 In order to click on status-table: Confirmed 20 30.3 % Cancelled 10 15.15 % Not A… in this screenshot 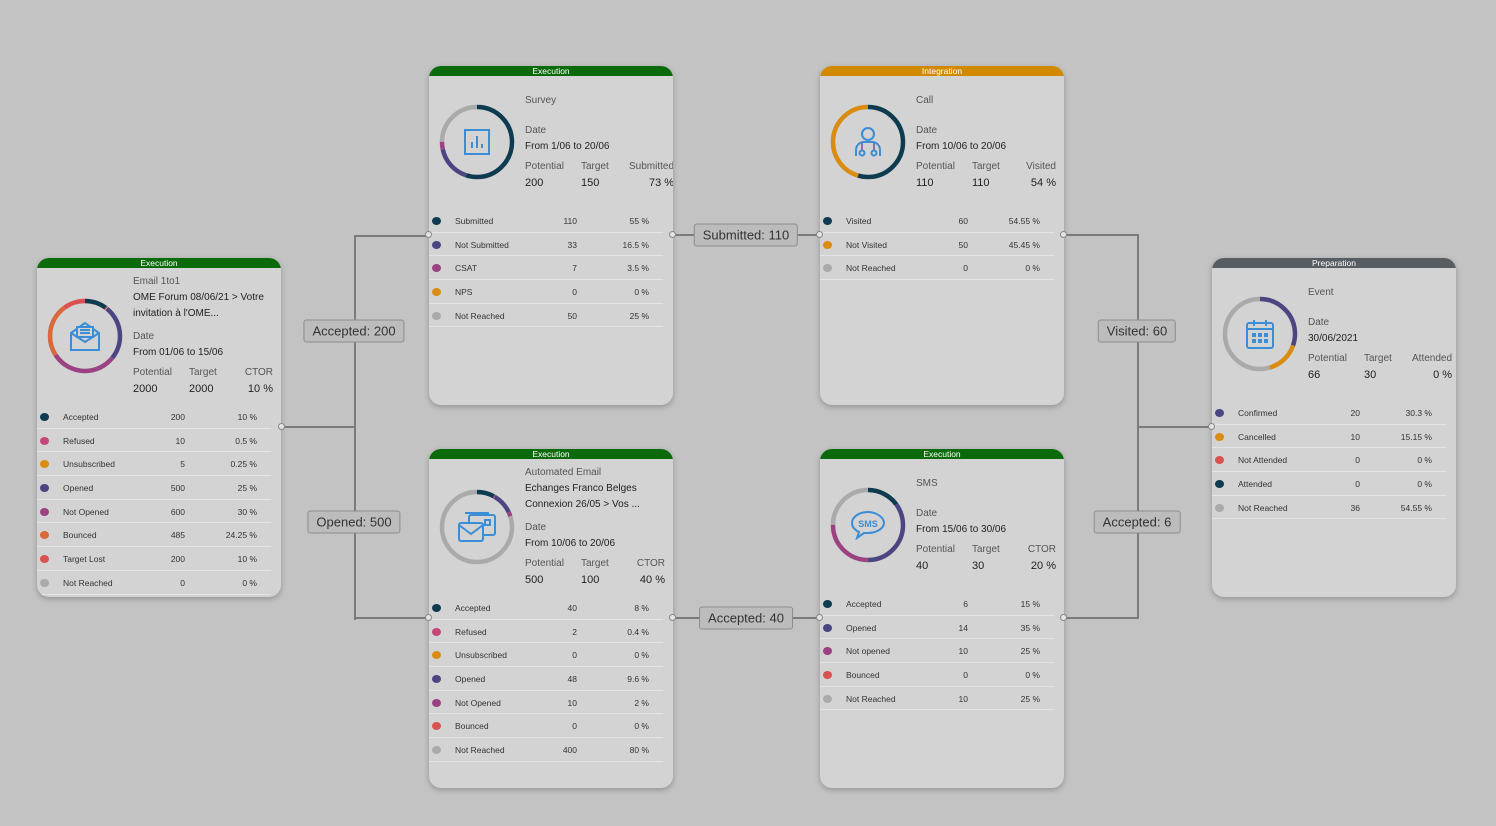, I will do `click(1334, 460)`.